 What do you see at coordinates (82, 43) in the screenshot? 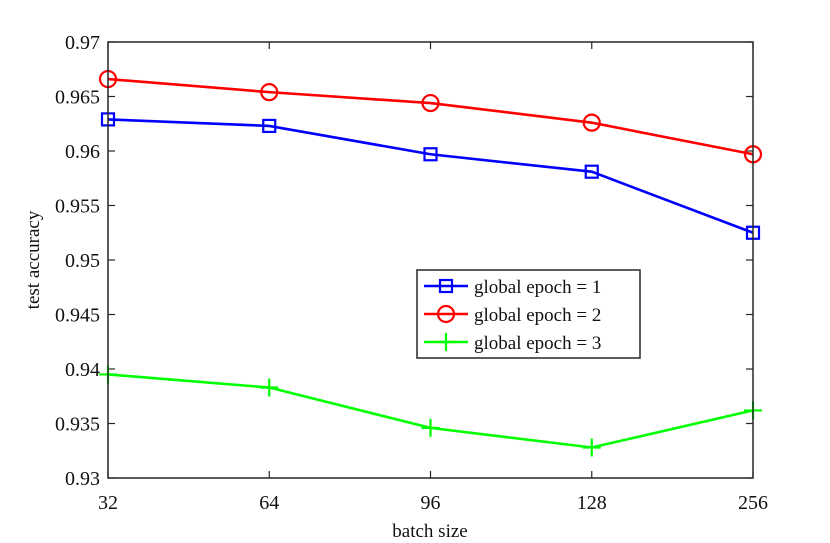
I see `y-tick-label: 0.97` at bounding box center [82, 43].